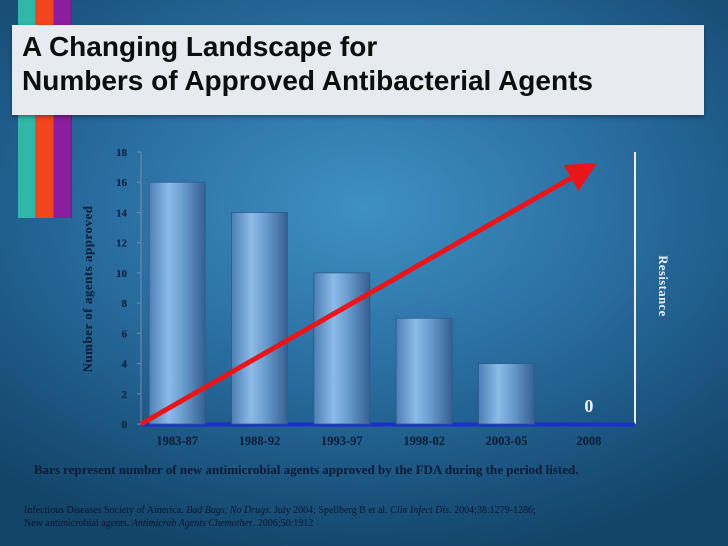 The width and height of the screenshot is (728, 546). I want to click on ref1-text-e: . 2004;38:1279-1286;, so click(492, 510).